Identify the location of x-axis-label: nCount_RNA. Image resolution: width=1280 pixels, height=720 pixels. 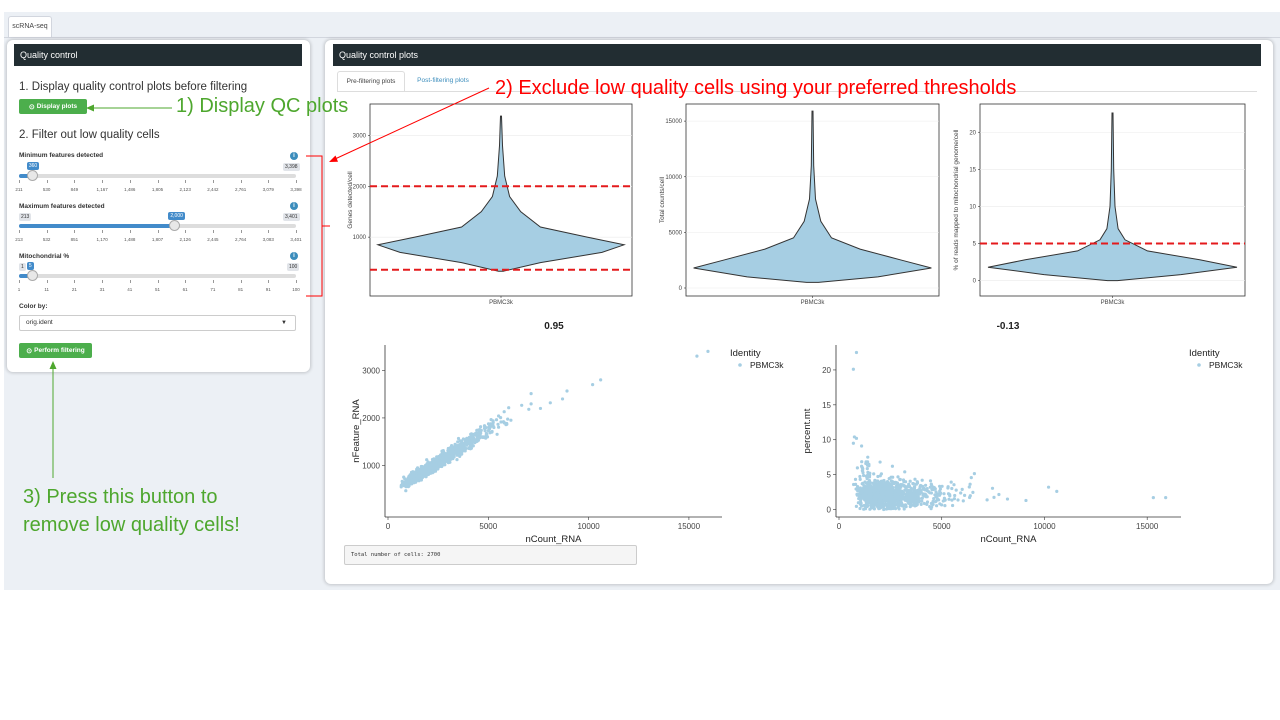
(1009, 539).